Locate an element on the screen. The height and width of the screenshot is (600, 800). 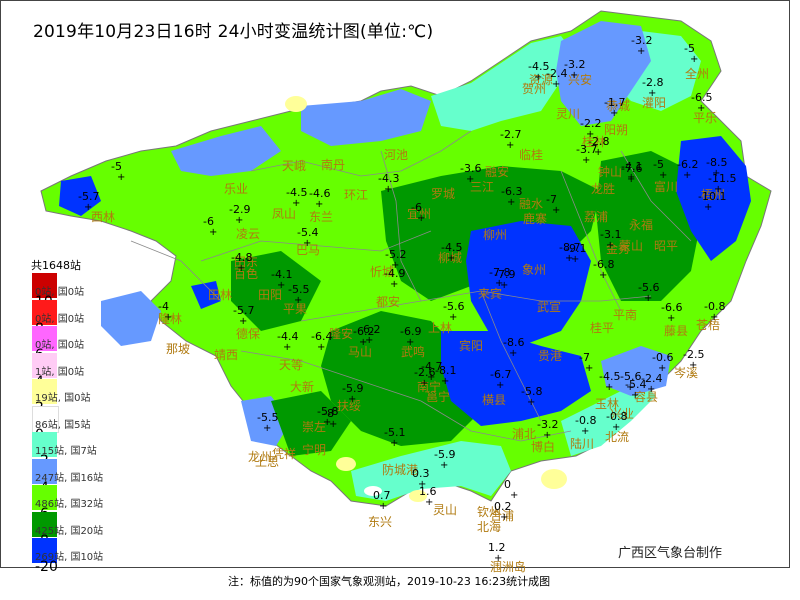
footnote: 注：标值的为90个国家气象观测站，2019-10-23 16:23统计成图 is located at coordinates (389, 581).